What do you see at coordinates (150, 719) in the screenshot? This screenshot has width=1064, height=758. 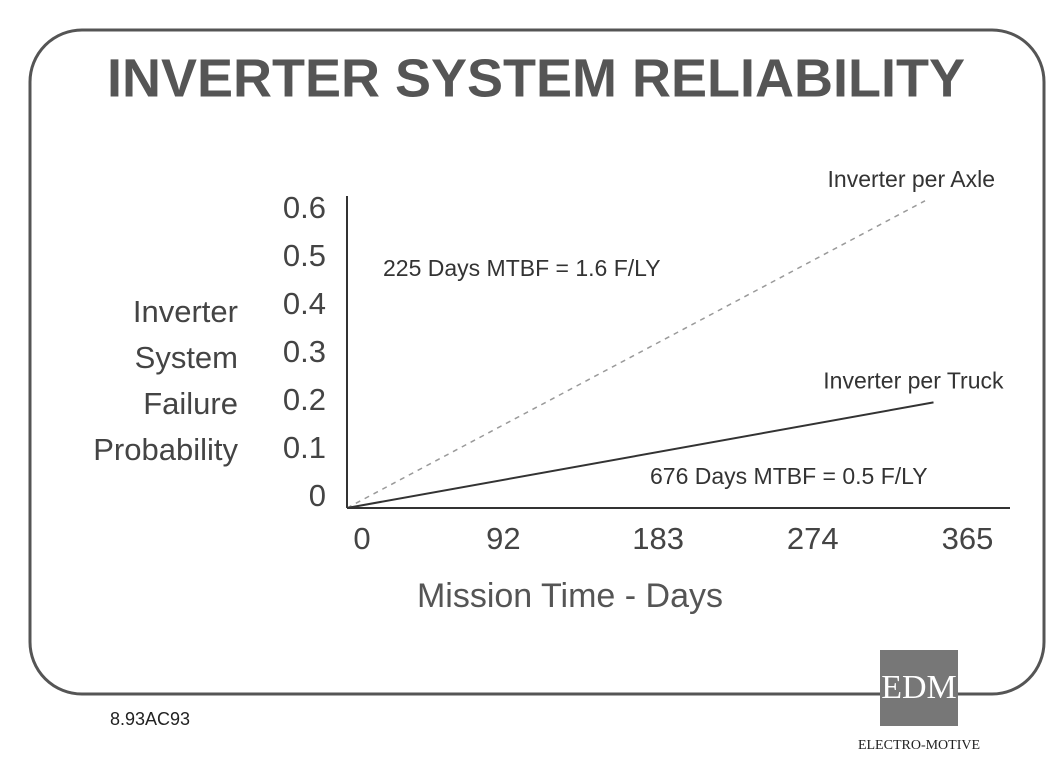 I see `footer-code: 8.93AC93` at bounding box center [150, 719].